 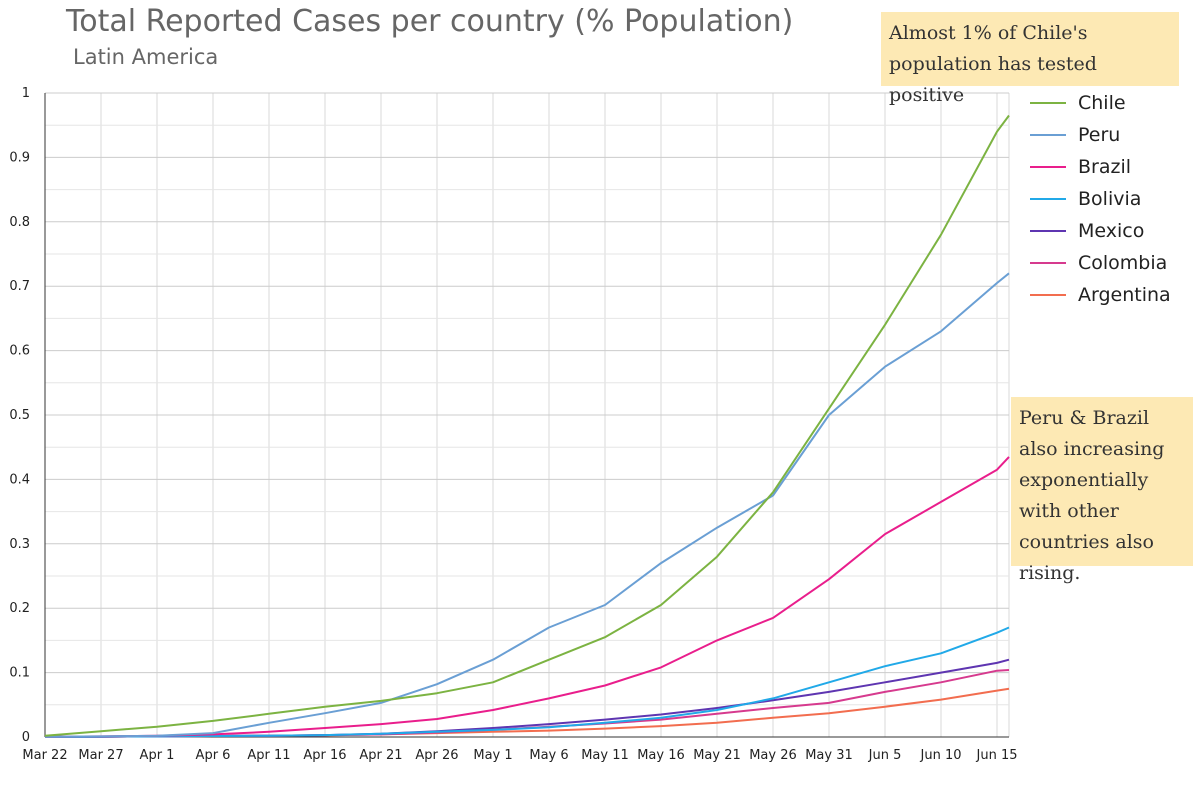 What do you see at coordinates (829, 755) in the screenshot?
I see `x-tick-label: May 31` at bounding box center [829, 755].